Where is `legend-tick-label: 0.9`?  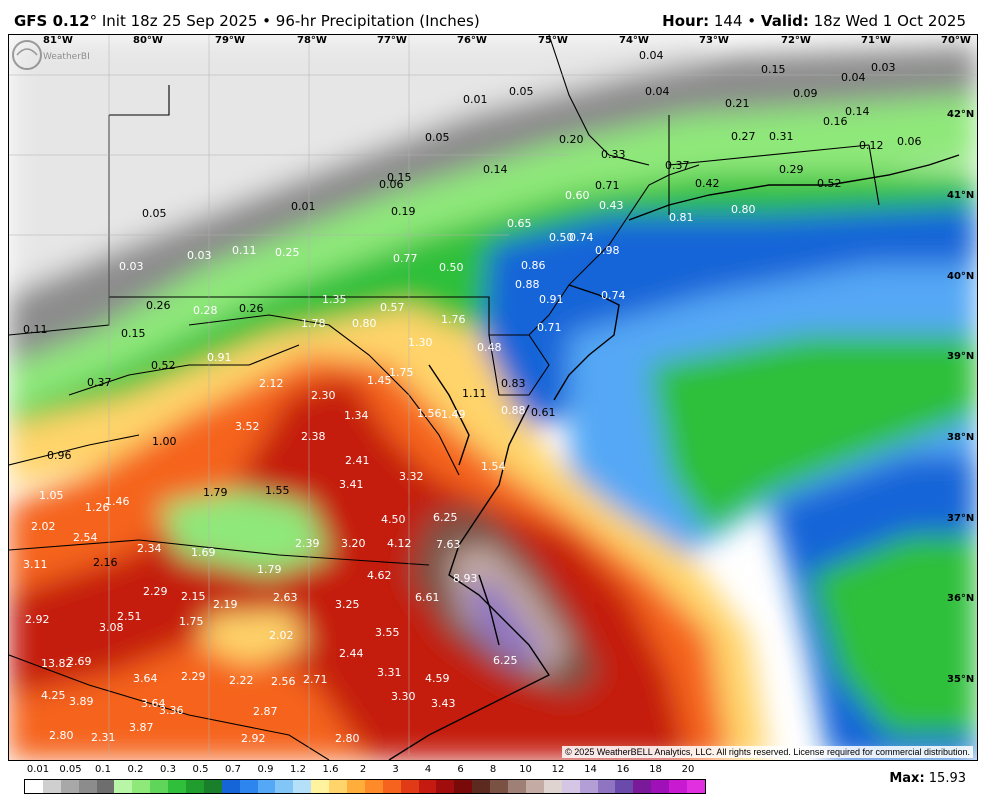 legend-tick-label: 0.9 is located at coordinates (265, 769).